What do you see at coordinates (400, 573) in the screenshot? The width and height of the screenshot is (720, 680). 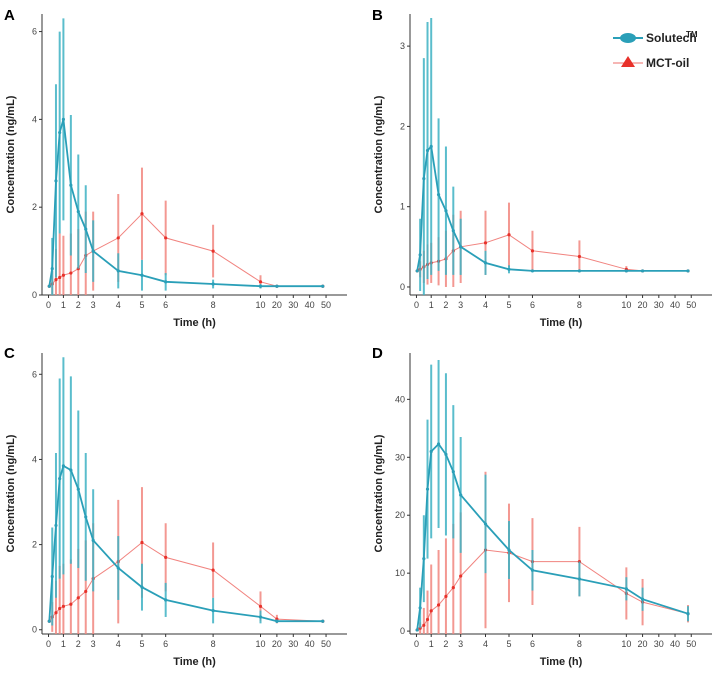 I see `y-tick-label: 10` at bounding box center [400, 573].